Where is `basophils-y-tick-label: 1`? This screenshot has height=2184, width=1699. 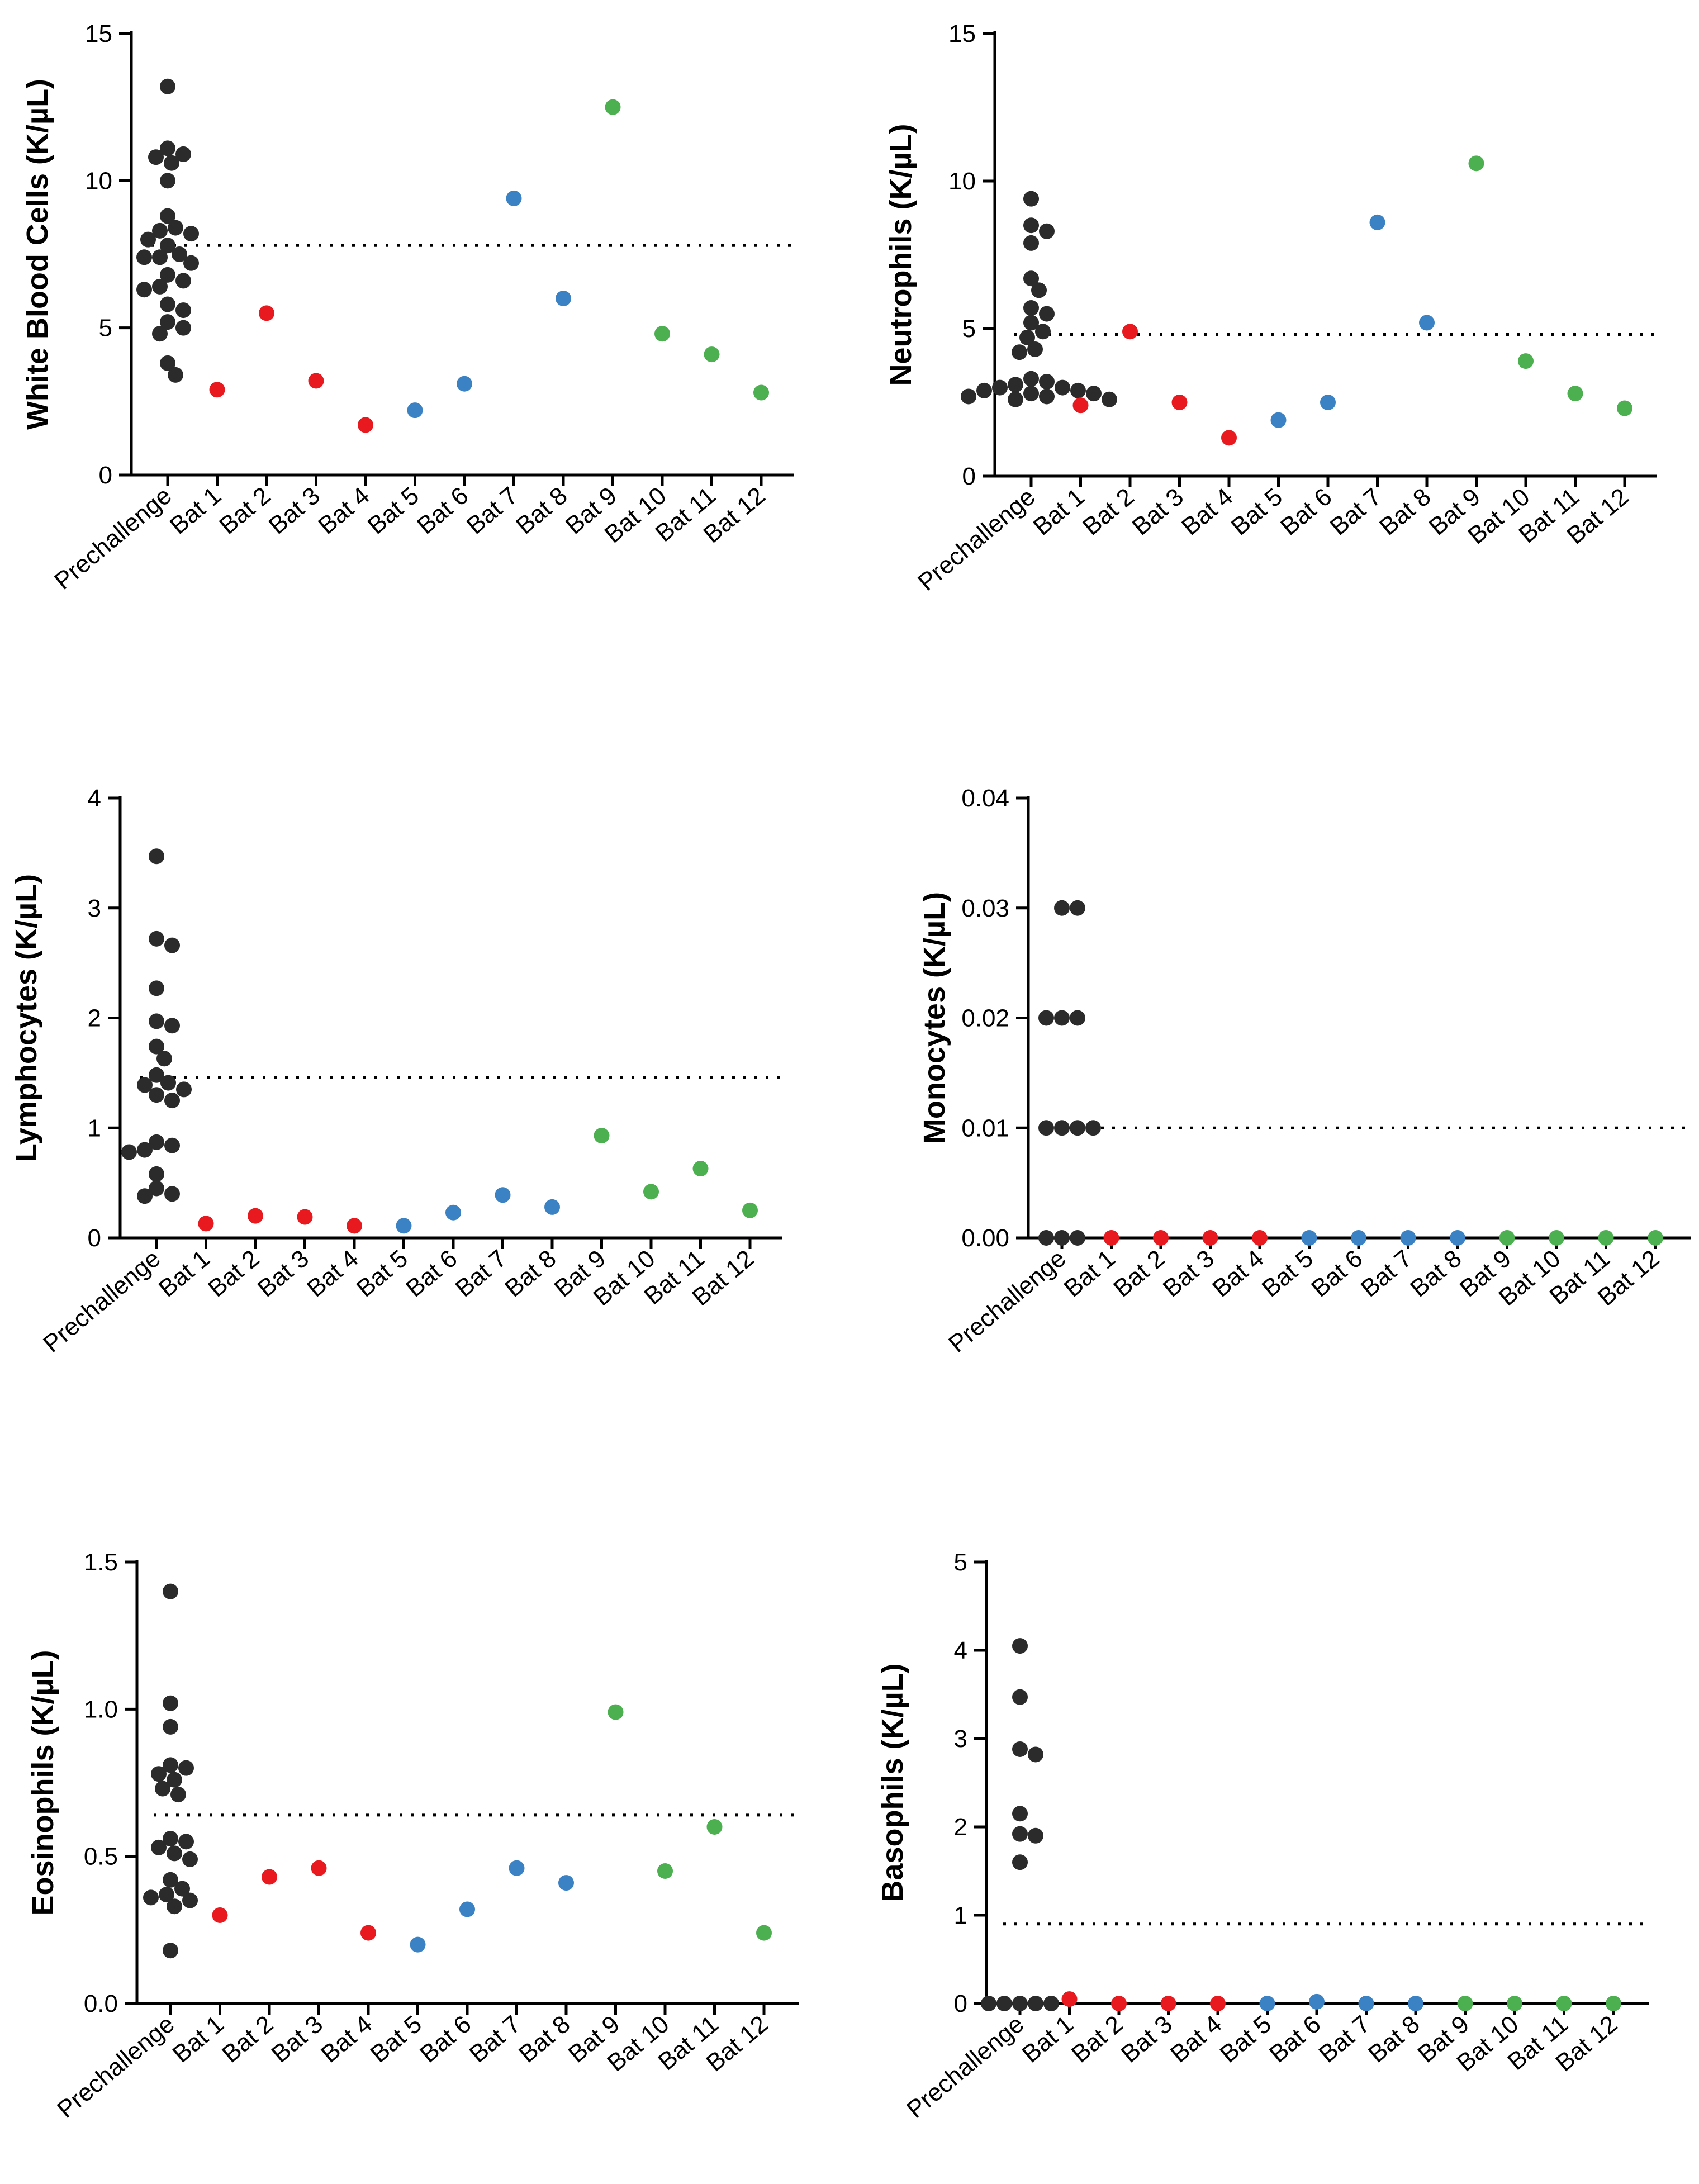 basophils-y-tick-label: 1 is located at coordinates (960, 1915).